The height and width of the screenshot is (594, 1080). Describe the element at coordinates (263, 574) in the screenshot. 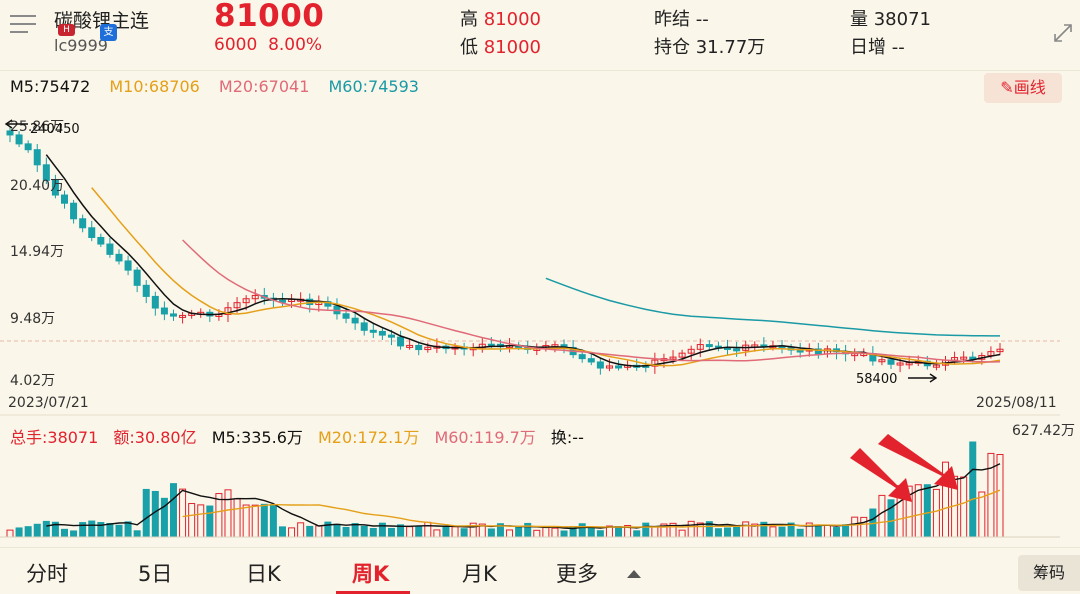

I see `tab-daily-k: 日K` at that location.